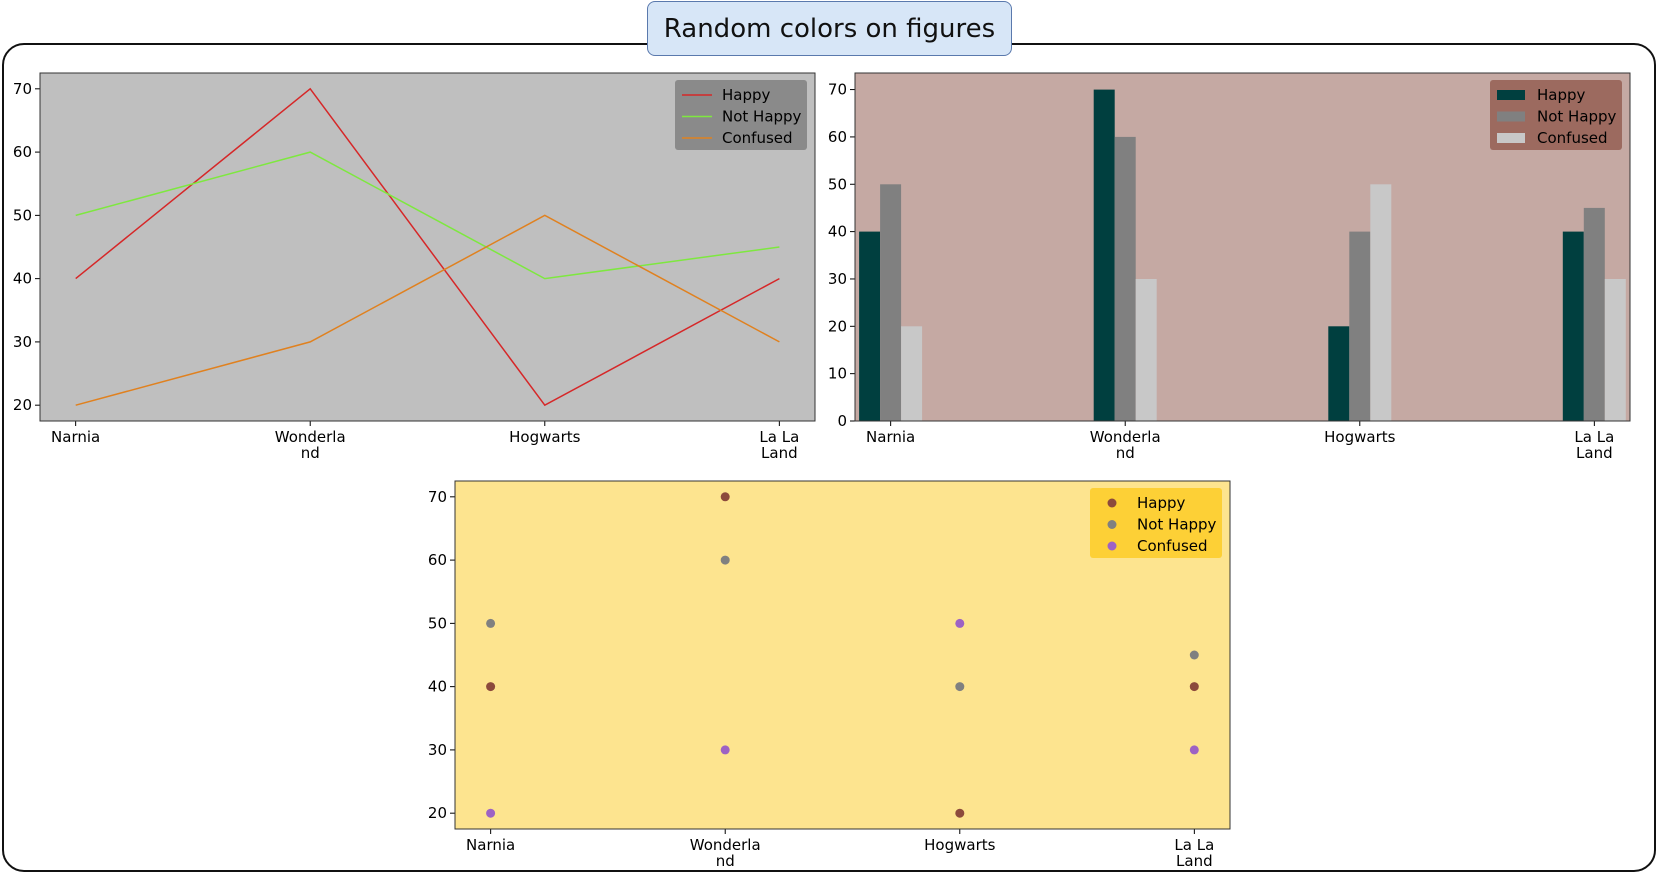  I want to click on series-line-not-happy, so click(427, 215).